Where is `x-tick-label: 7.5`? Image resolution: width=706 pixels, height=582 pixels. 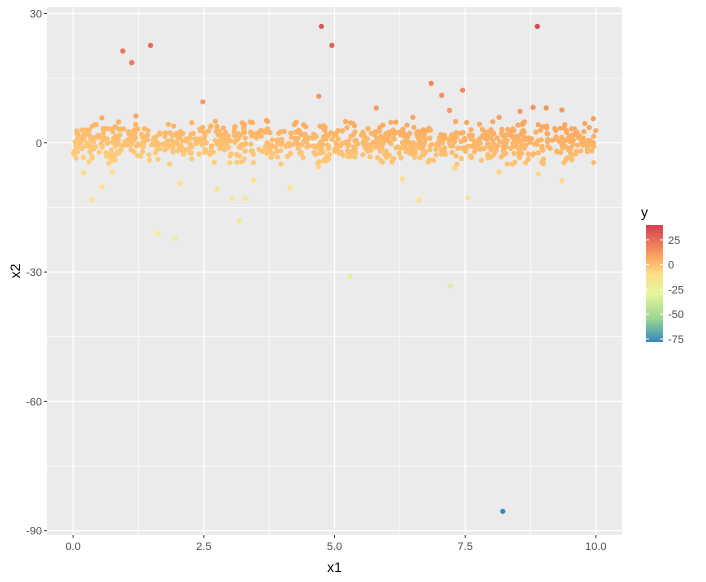 x-tick-label: 7.5 is located at coordinates (465, 547).